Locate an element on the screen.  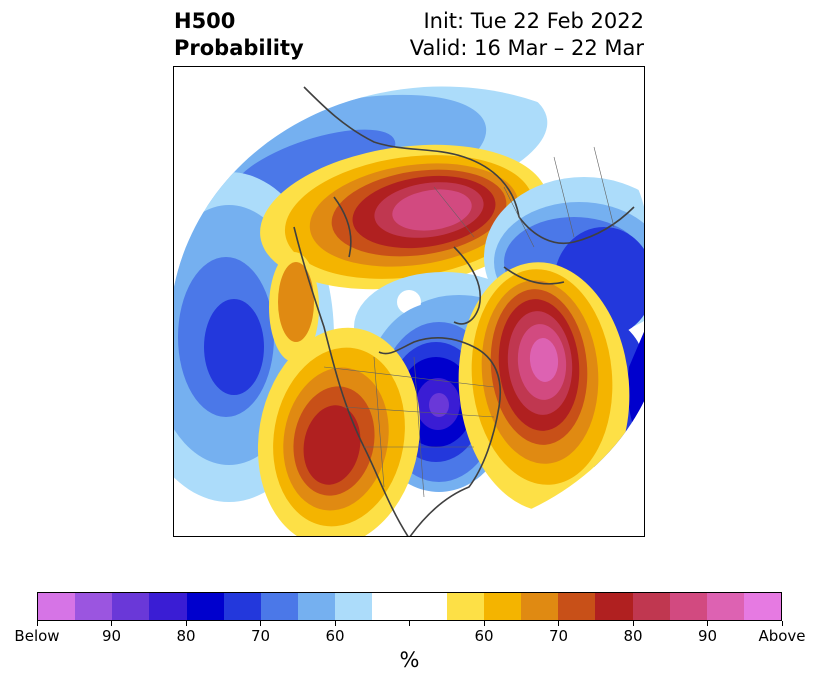
colorbar-ticks: Below 90 80 70 60 60 70 80 90 Above is located at coordinates (410, 636).